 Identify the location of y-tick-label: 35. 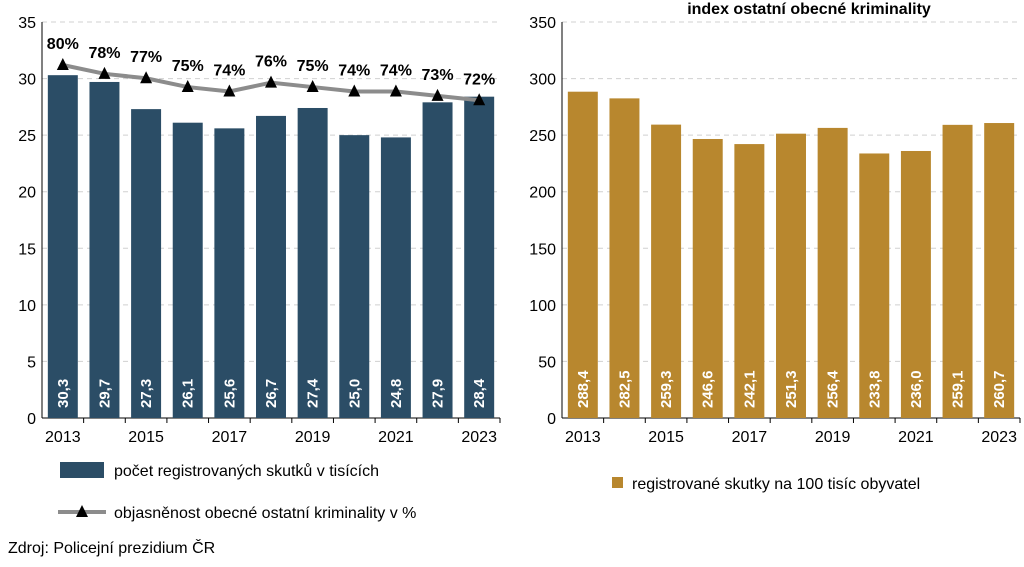
(27, 23).